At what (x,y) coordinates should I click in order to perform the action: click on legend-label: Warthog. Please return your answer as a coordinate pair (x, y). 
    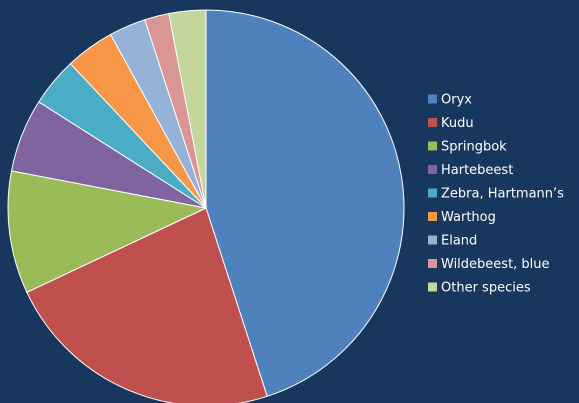
    Looking at the image, I should click on (468, 217).